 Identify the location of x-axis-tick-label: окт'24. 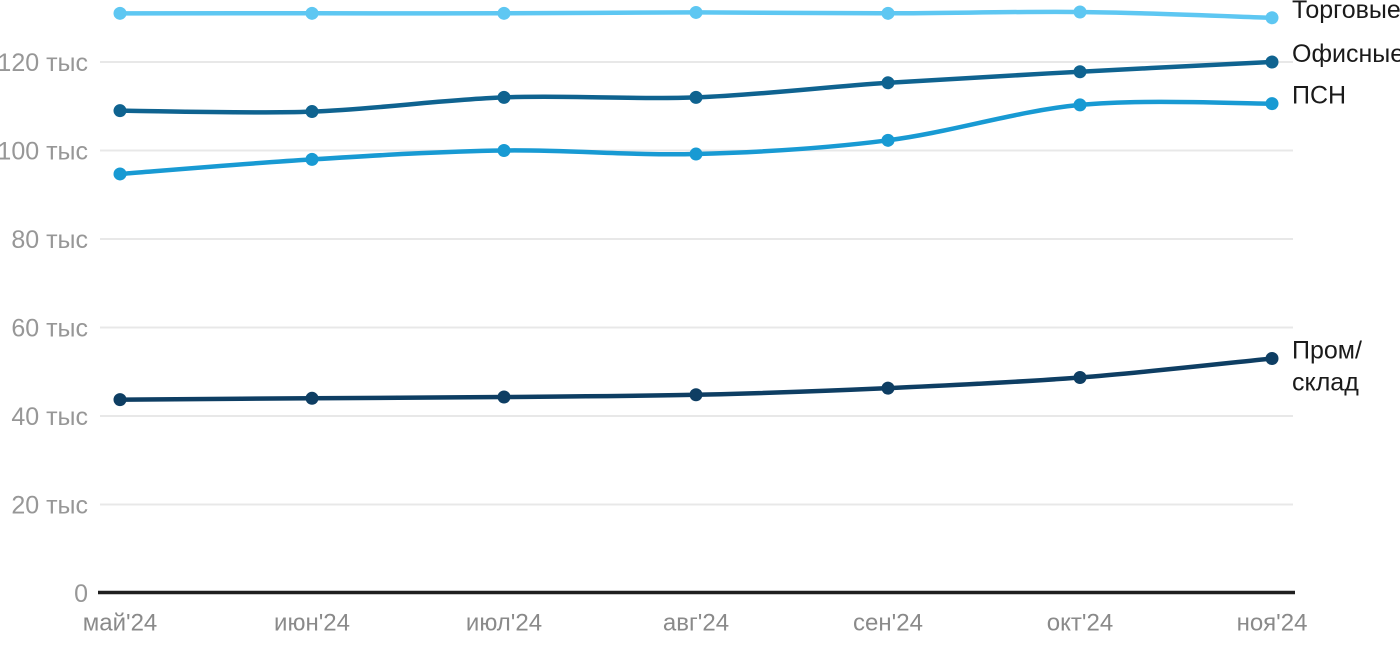
(1080, 622).